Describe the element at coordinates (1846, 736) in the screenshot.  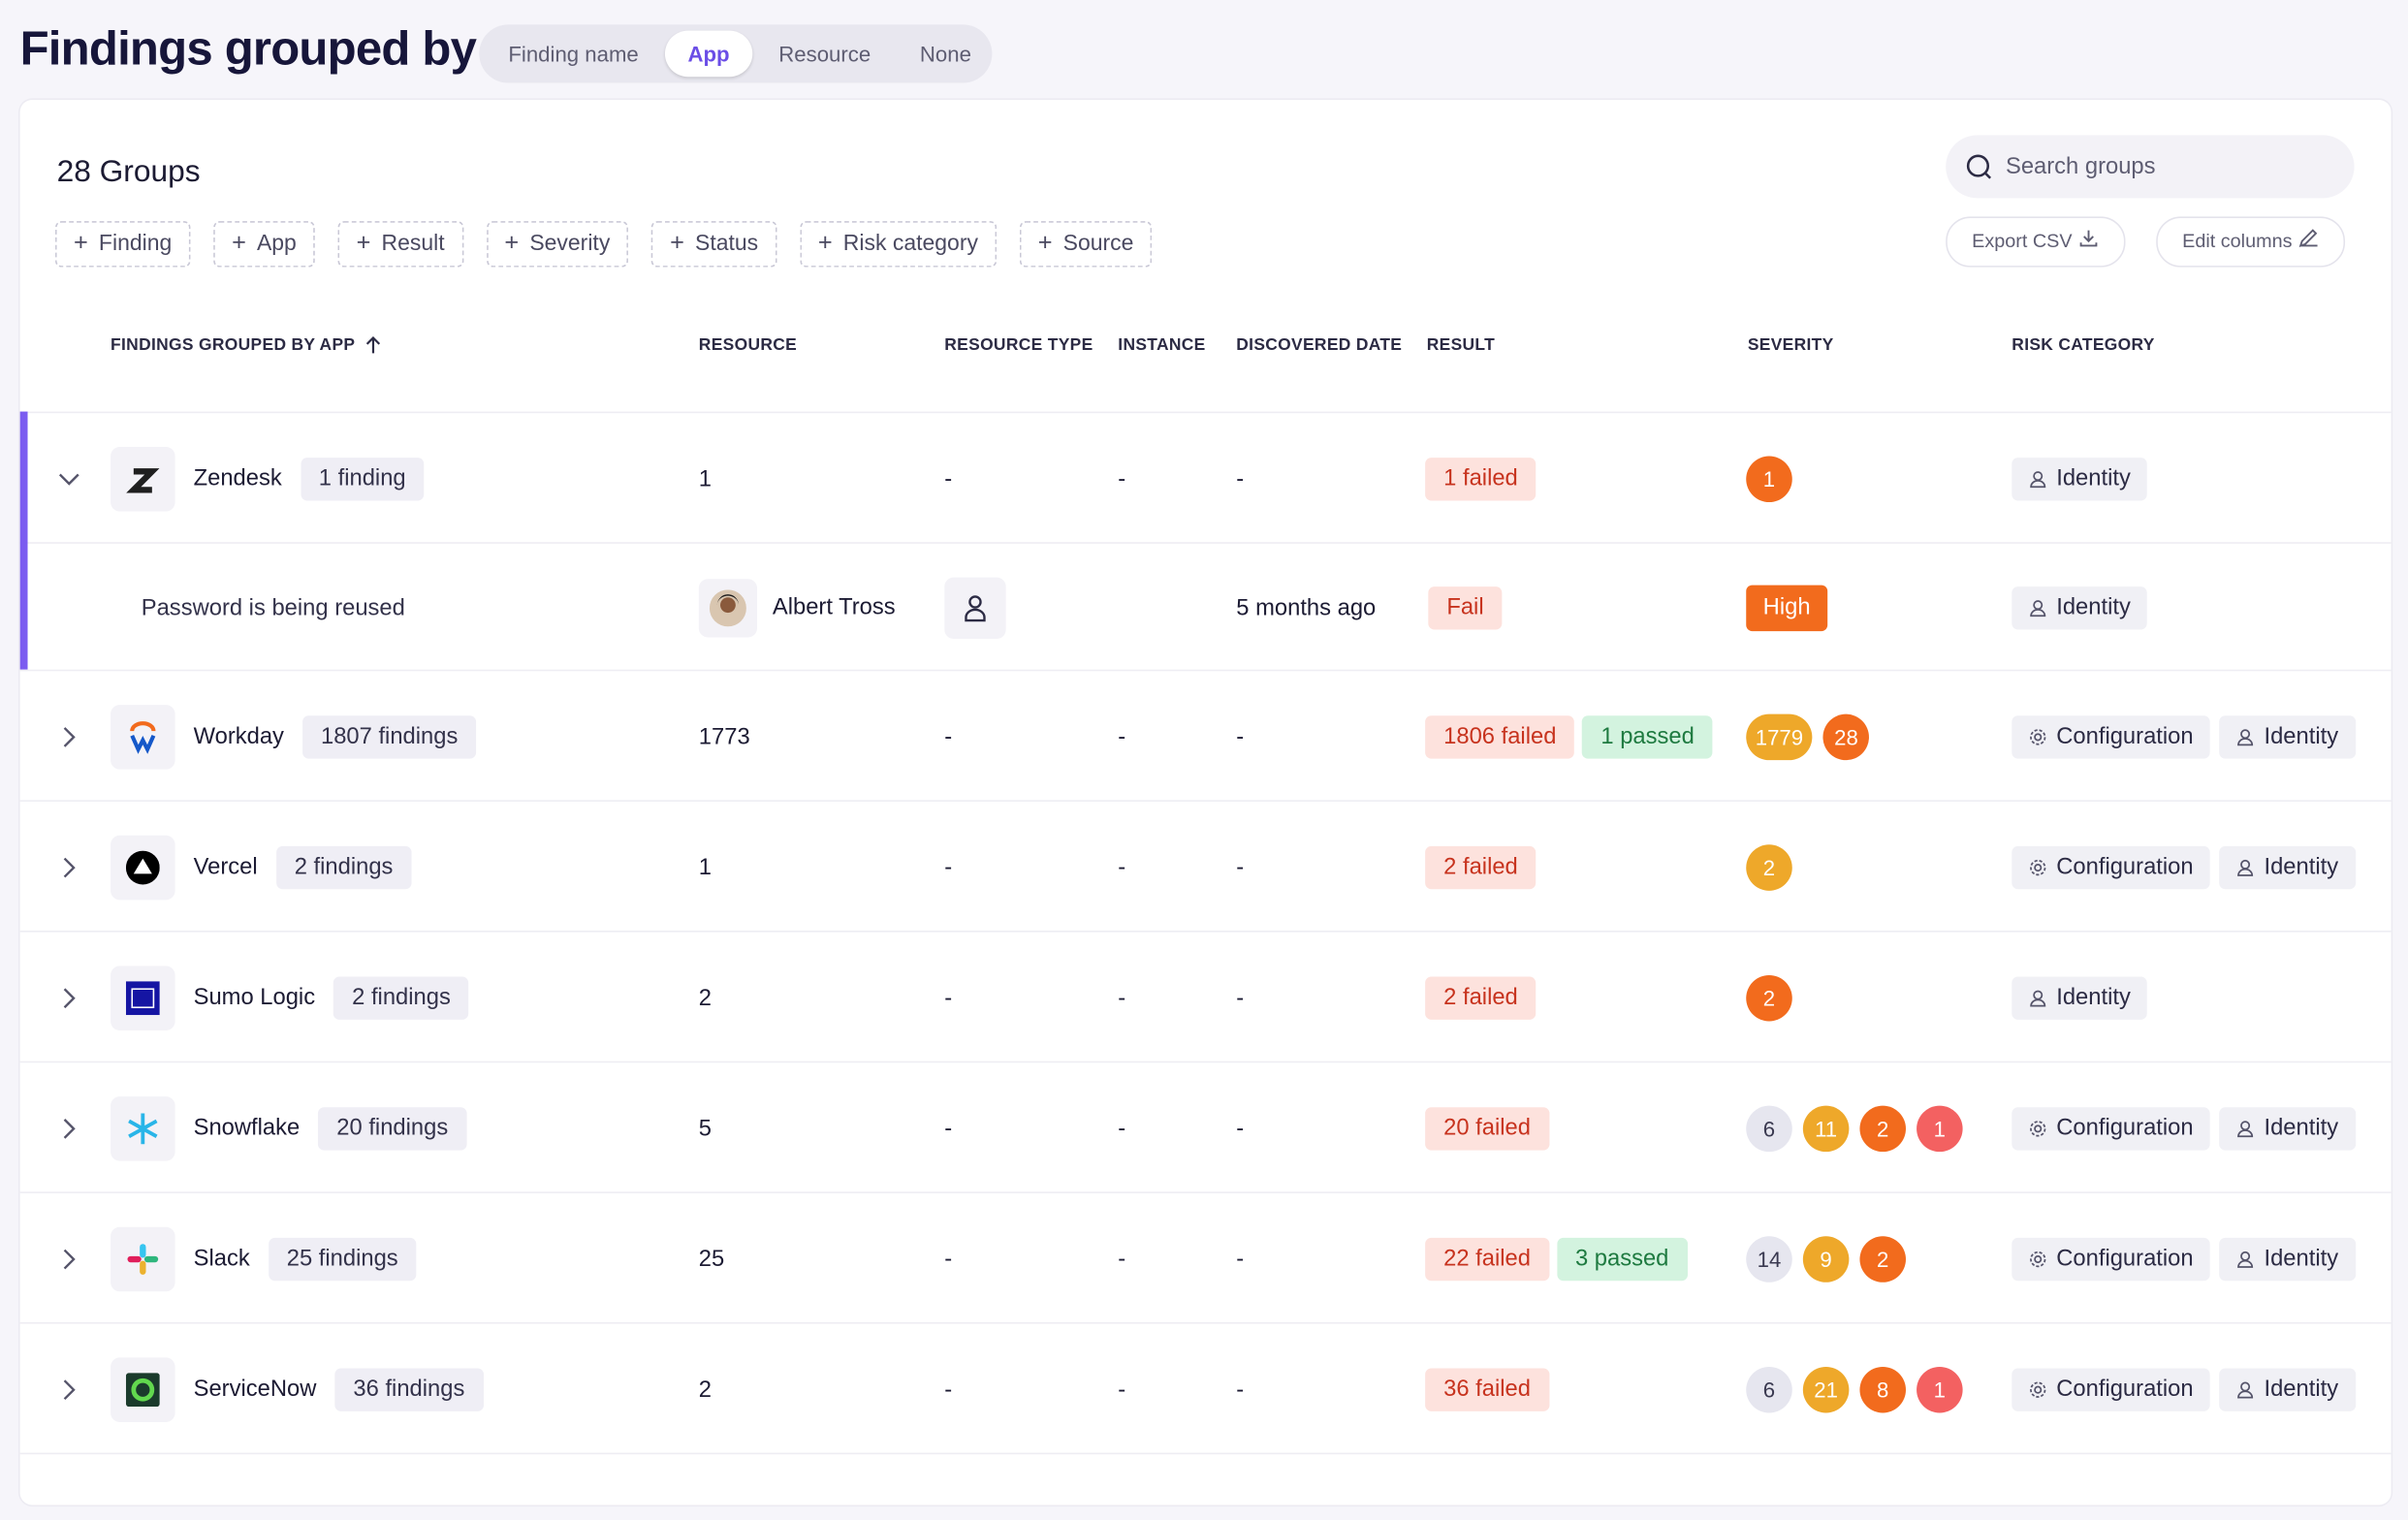
I see `severity-badge: 28` at that location.